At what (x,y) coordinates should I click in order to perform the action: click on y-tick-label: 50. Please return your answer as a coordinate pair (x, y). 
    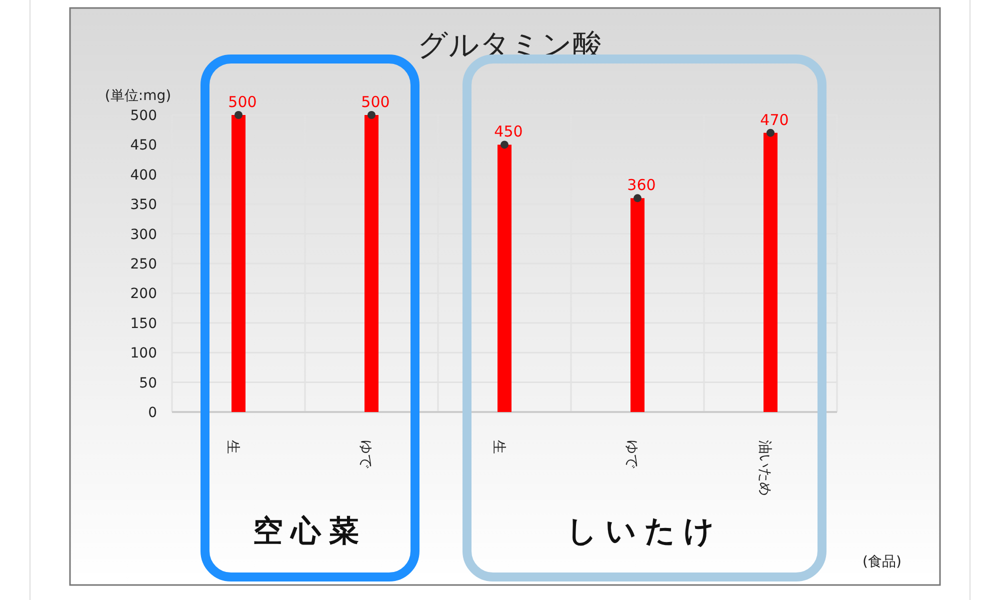
    Looking at the image, I should click on (148, 383).